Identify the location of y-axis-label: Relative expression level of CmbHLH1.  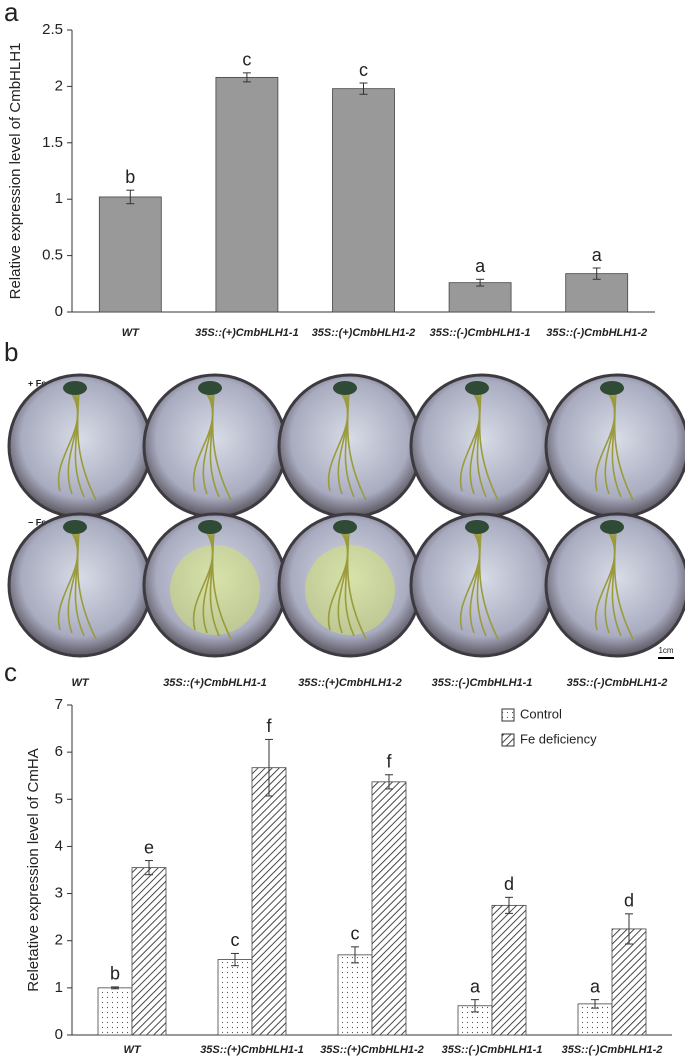
(15, 171).